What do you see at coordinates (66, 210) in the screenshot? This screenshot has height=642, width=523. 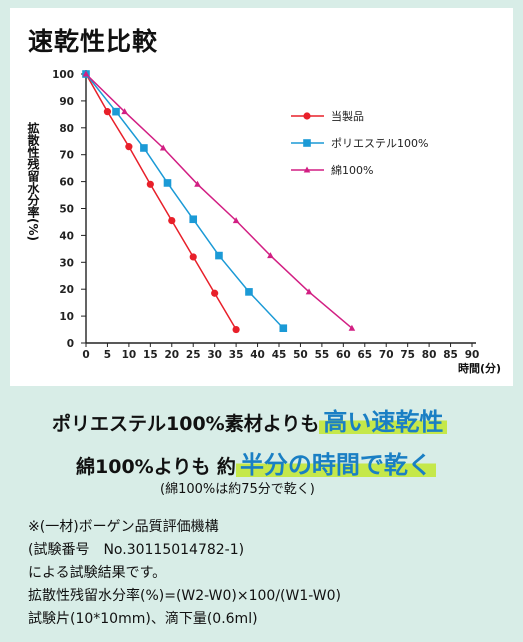 I see `y-tick-label: 50` at bounding box center [66, 210].